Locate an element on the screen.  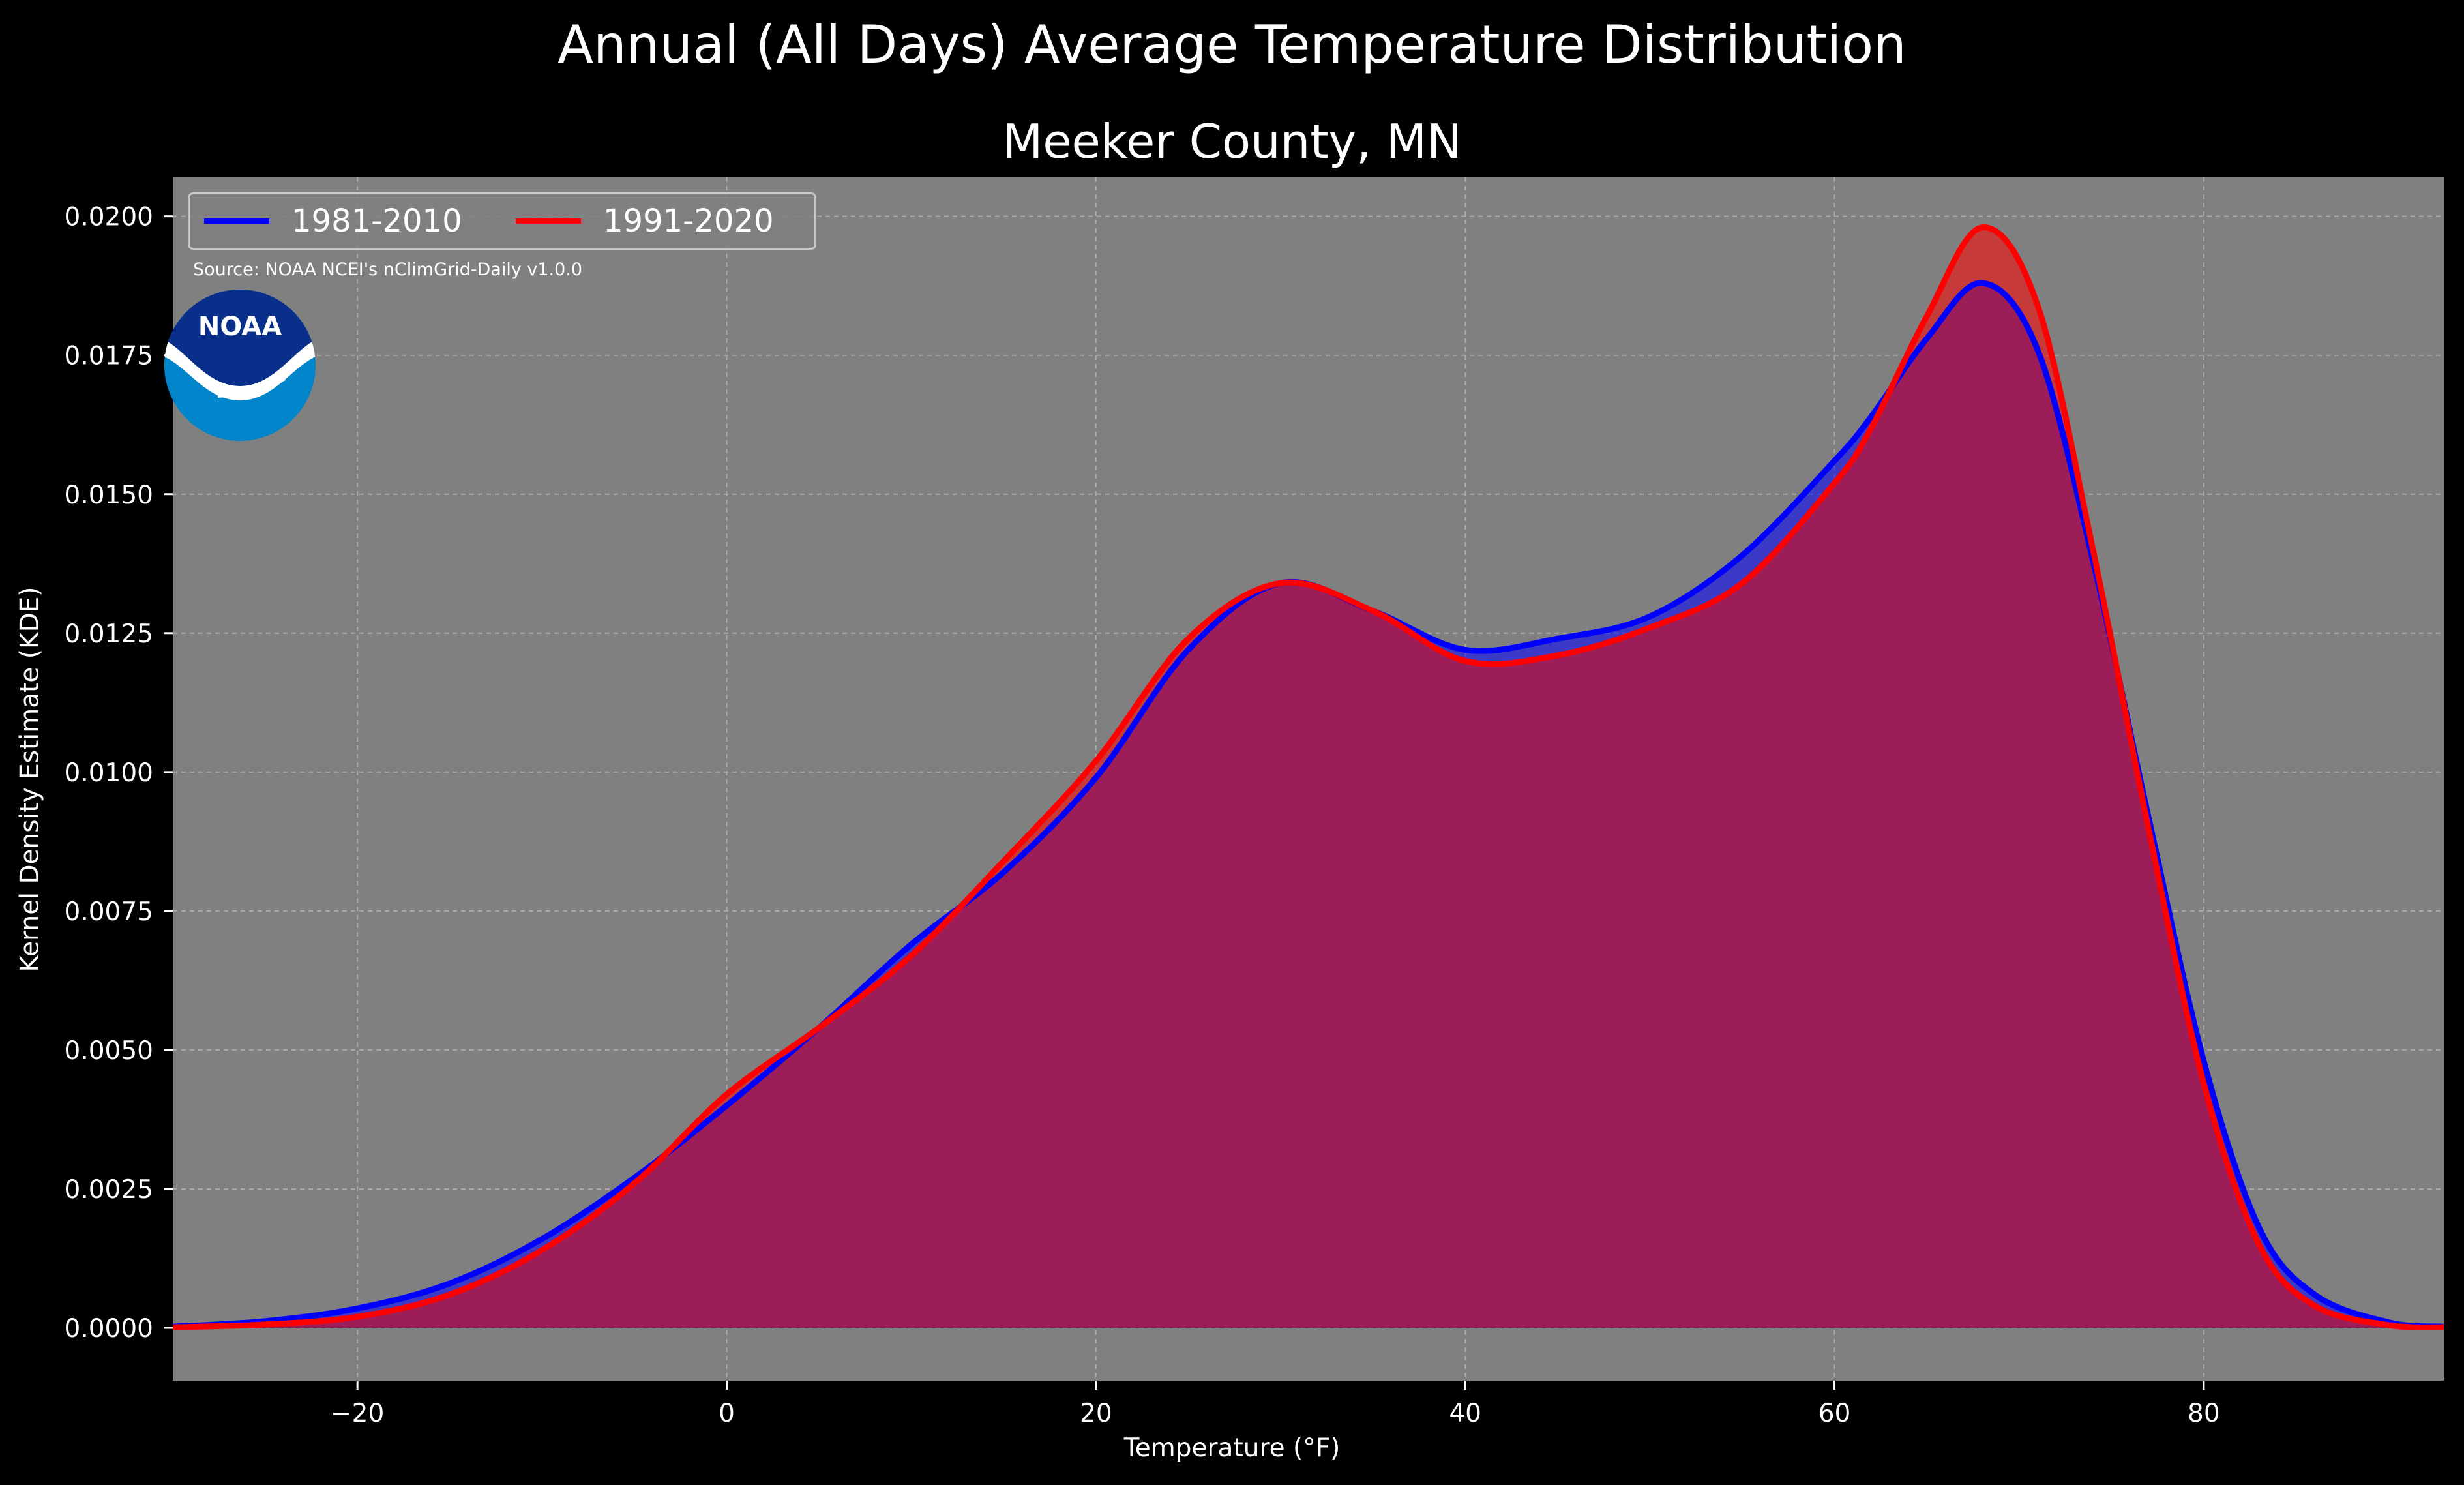
y-tick-label-3: 0.0075 is located at coordinates (109, 912).